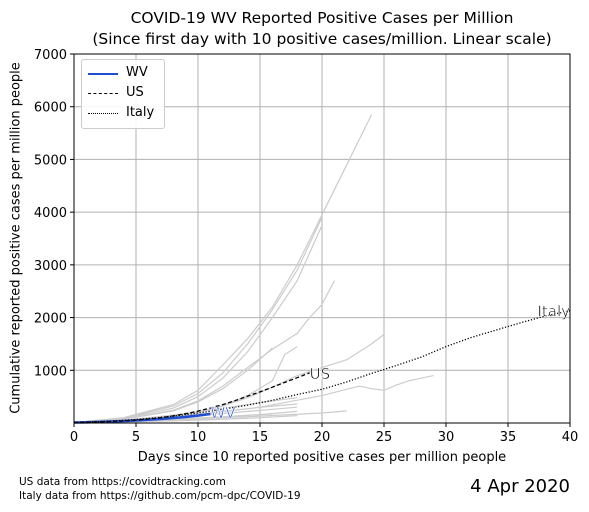 This screenshot has width=589, height=512. What do you see at coordinates (260, 437) in the screenshot?
I see `x-tick-label: 15` at bounding box center [260, 437].